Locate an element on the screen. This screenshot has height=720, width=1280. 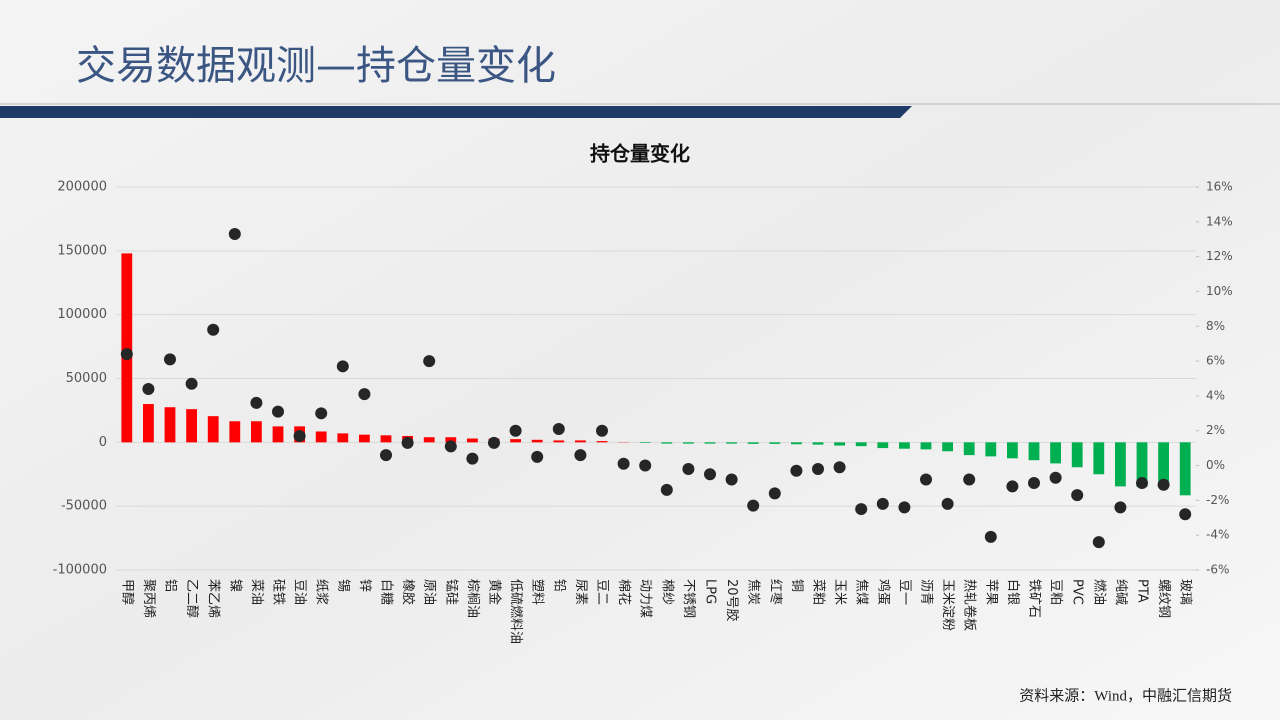
x-tick-label: 锌 is located at coordinates (364, 585).